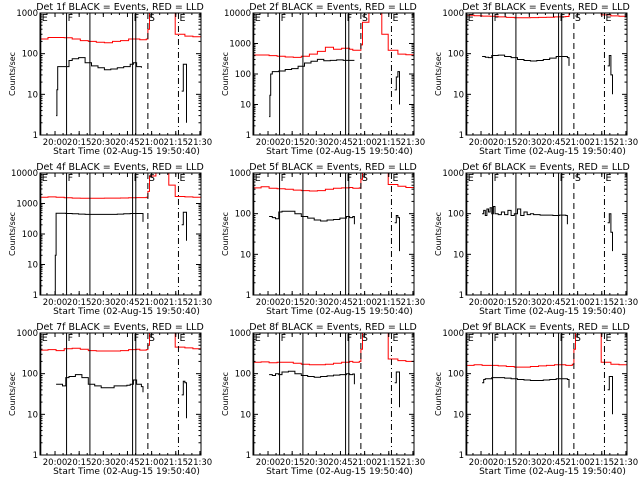  What do you see at coordinates (333, 327) in the screenshot?
I see `panel-title: Det 8f BLACK = Events, RED = LLD` at bounding box center [333, 327].